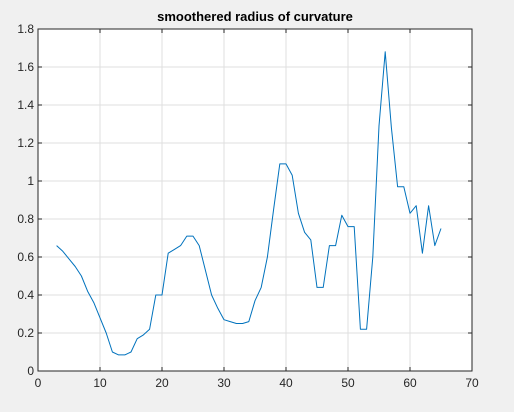  What do you see at coordinates (30, 181) in the screenshot?
I see `y-tick-label: 1` at bounding box center [30, 181].